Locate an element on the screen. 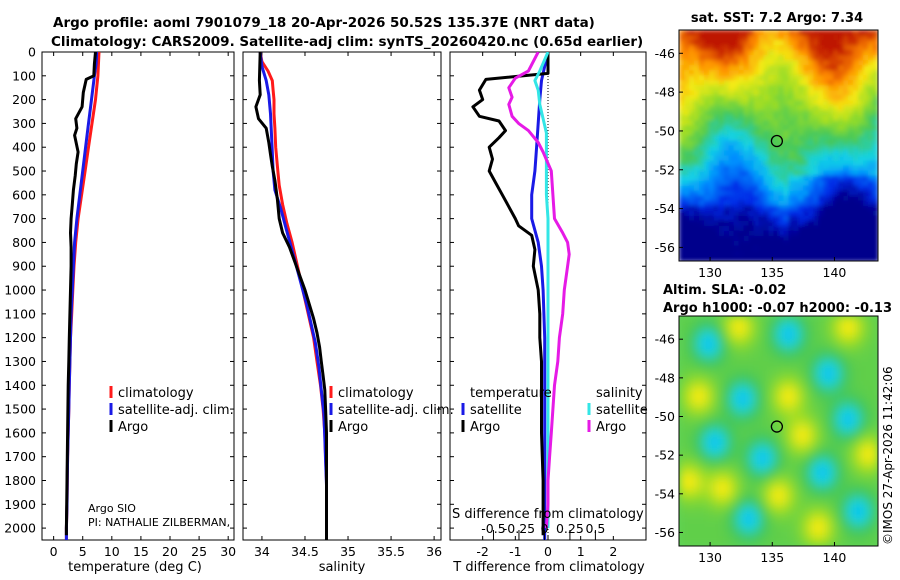  depth-tick-label: 300 is located at coordinates (24, 123).